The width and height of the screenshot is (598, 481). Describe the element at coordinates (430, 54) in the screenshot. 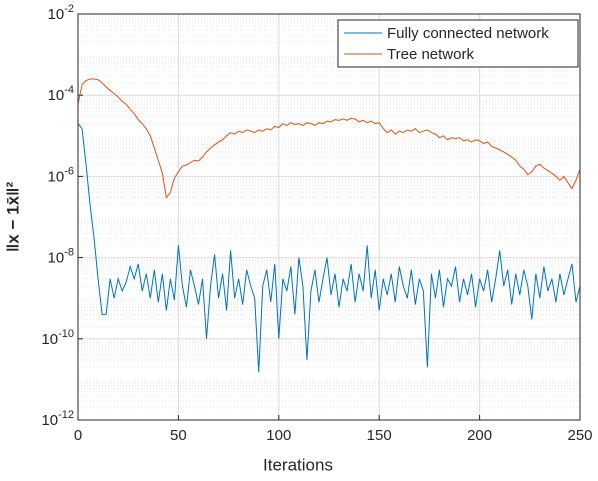

I see `legend-label: Tree network` at that location.